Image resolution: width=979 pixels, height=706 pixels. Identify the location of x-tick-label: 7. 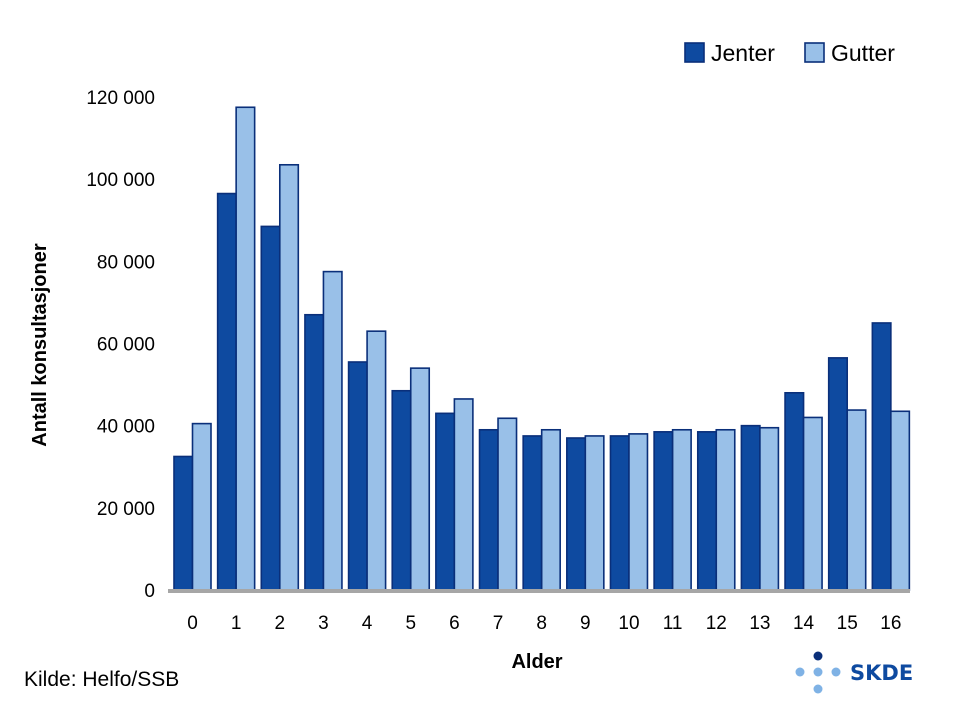
(498, 623).